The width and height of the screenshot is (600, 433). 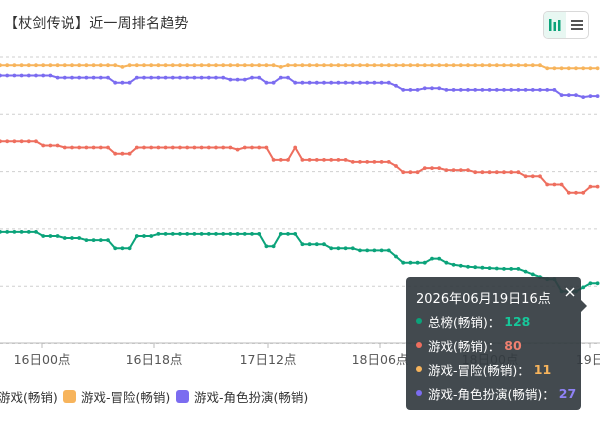 I want to click on tooltip-label: 游戏(畅销), so click(x=458, y=346).